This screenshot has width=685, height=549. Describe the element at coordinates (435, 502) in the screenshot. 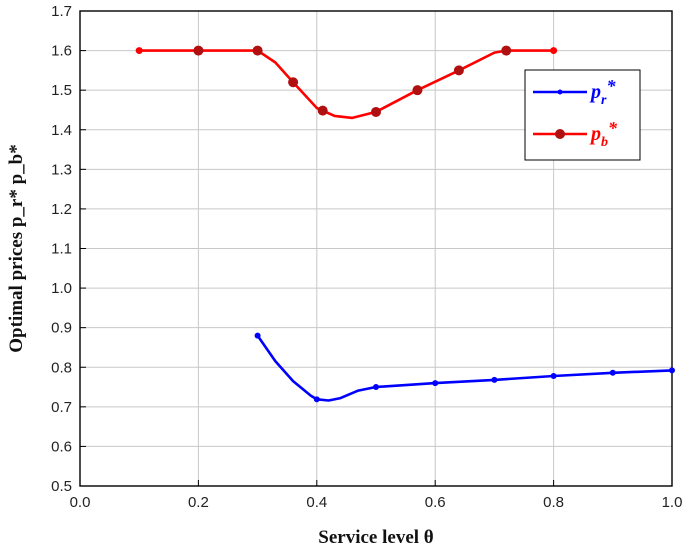

I see `x-tick-label: 0.6` at that location.